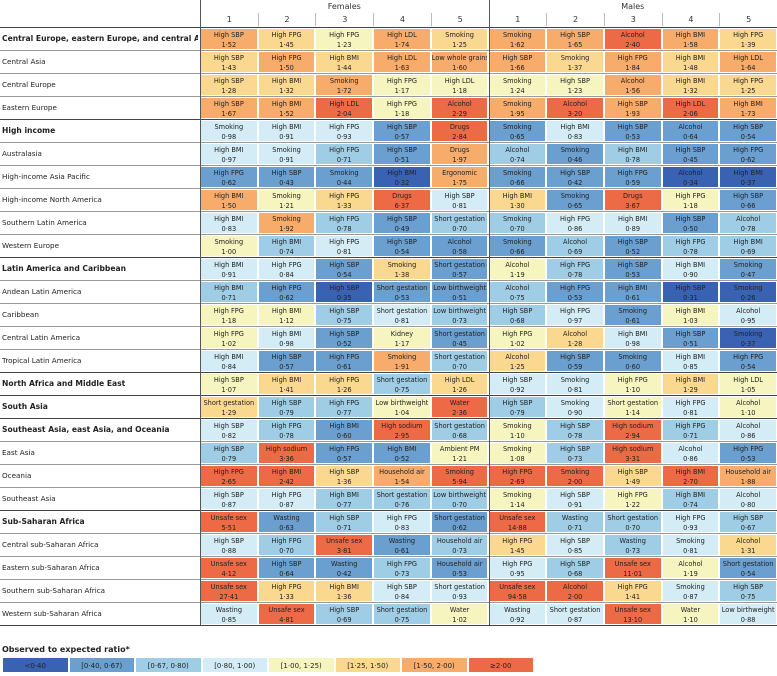  Describe the element at coordinates (517, 84) in the screenshot. I see `heatmap-cell: Smoking 1·24` at that location.